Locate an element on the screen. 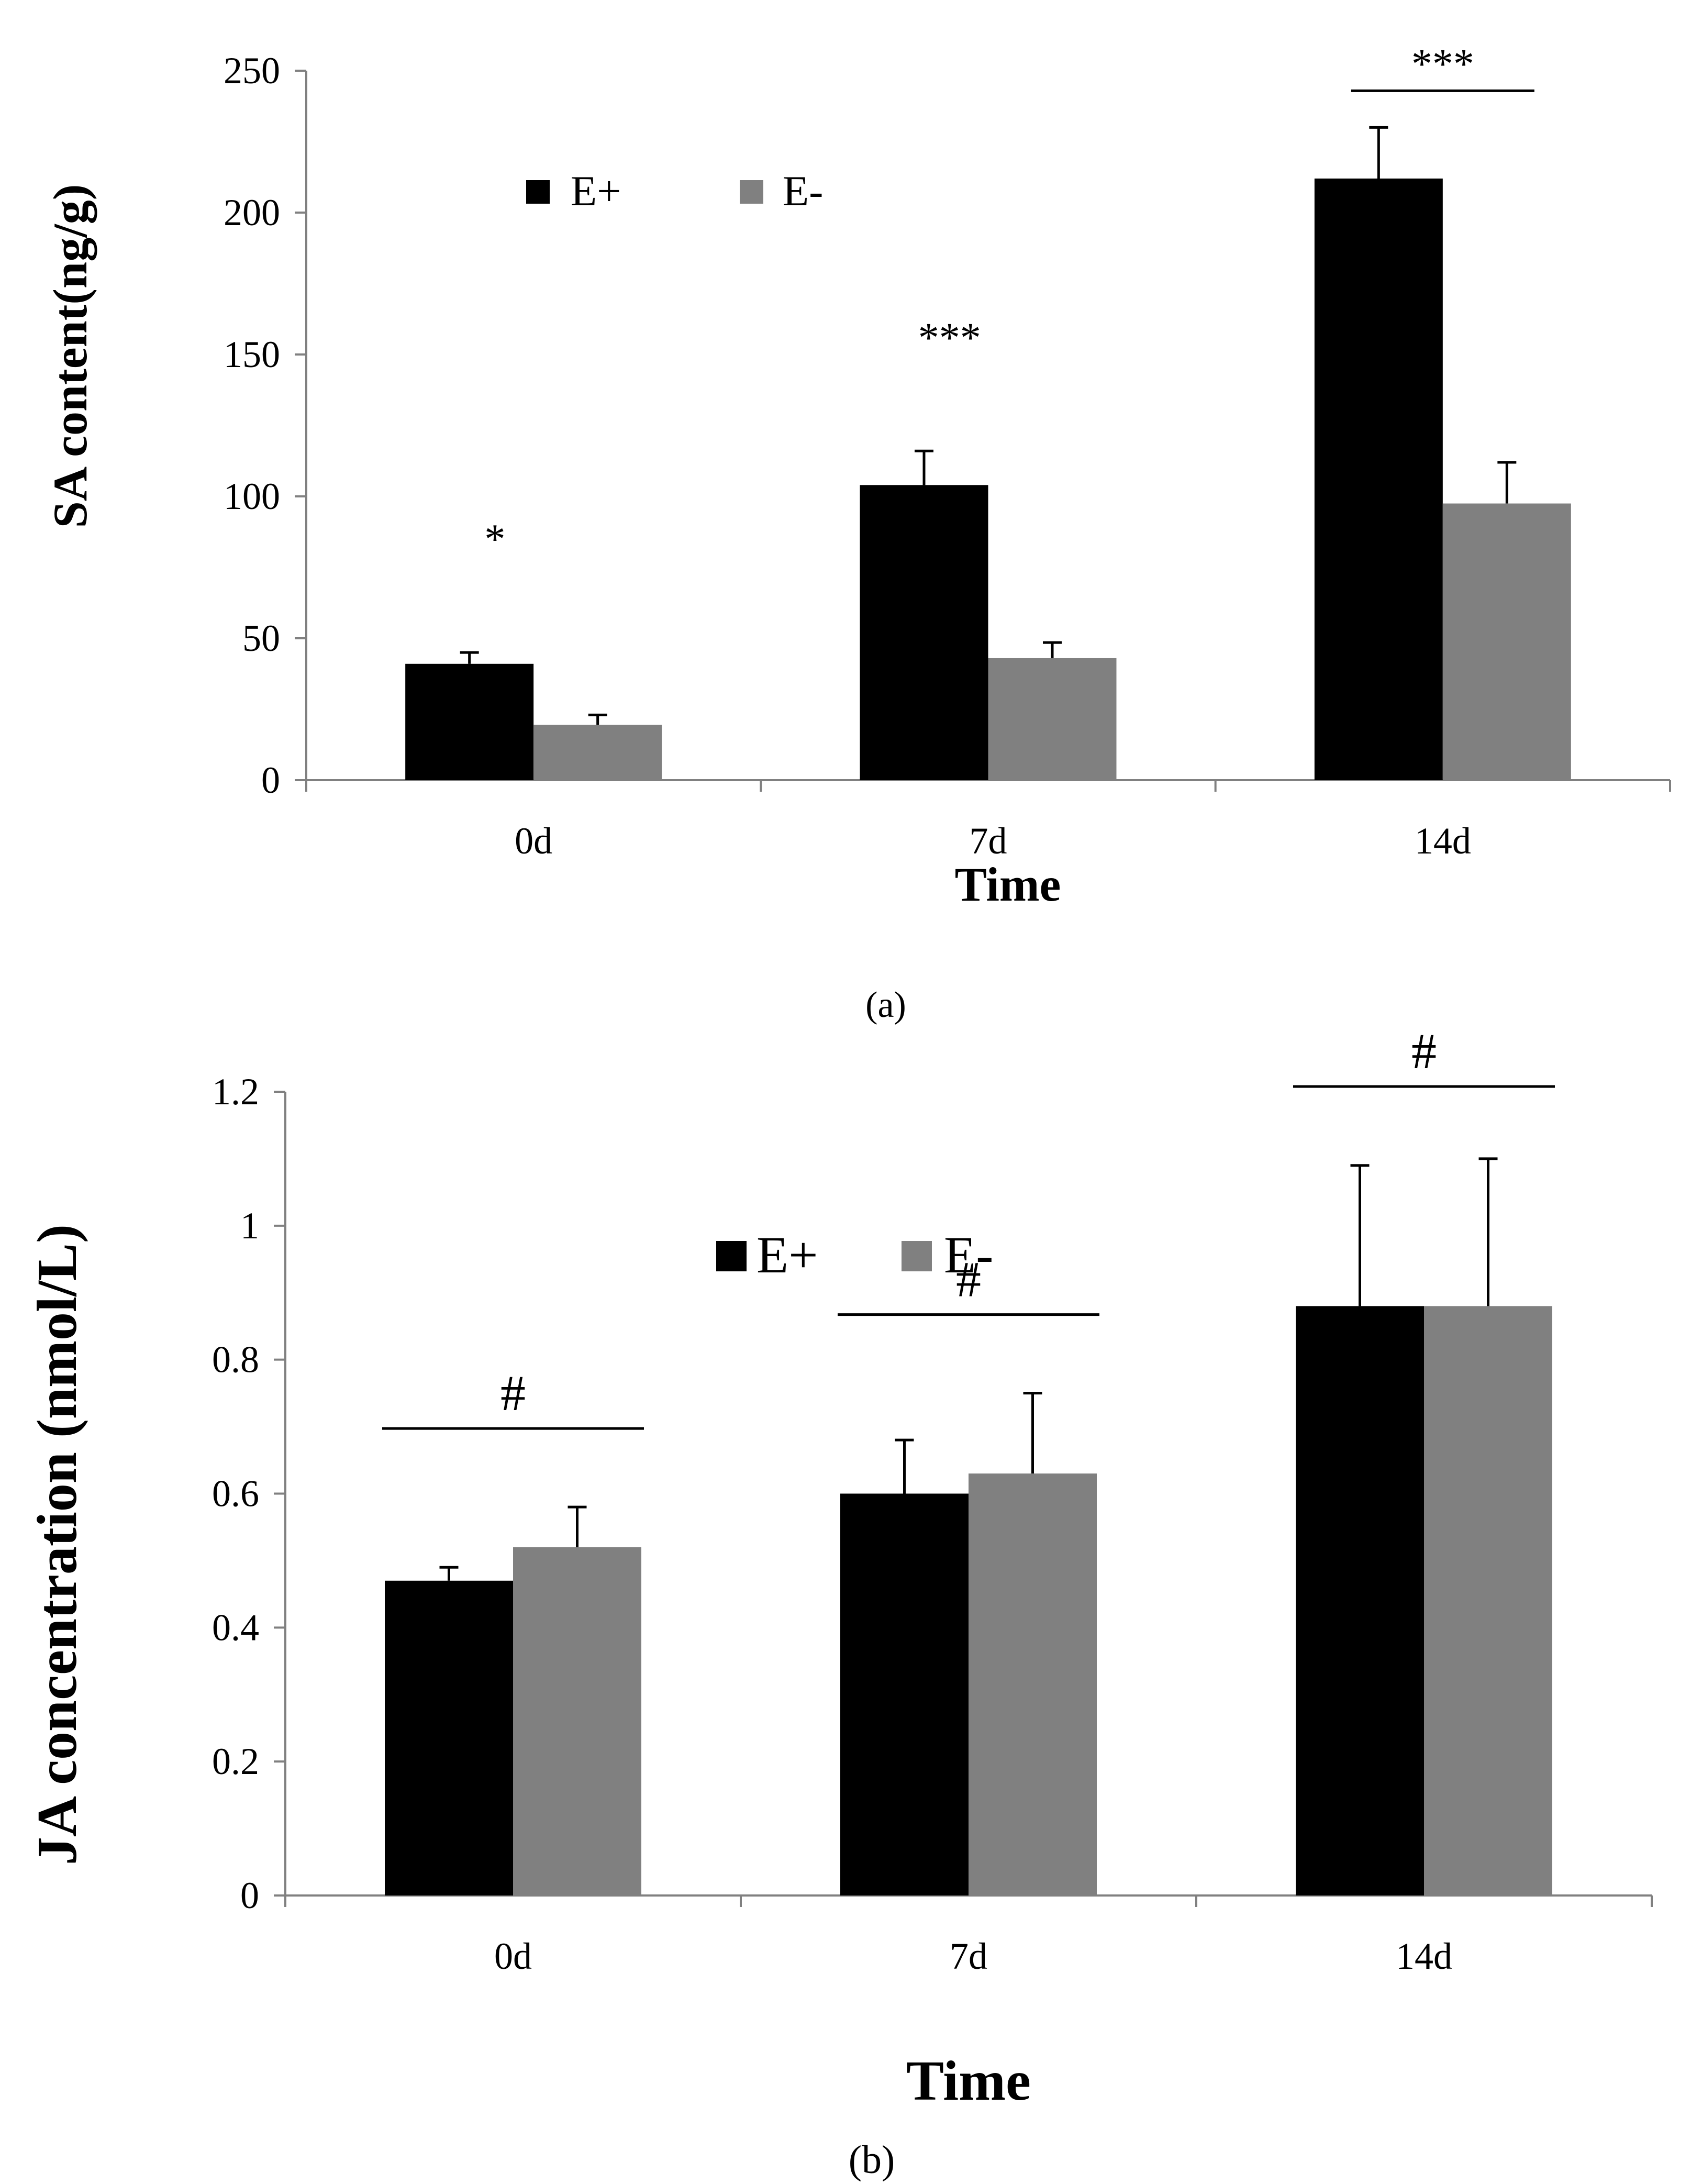 The height and width of the screenshot is (2184, 1691). panel-a-bar-e-plus-7d is located at coordinates (924, 632).